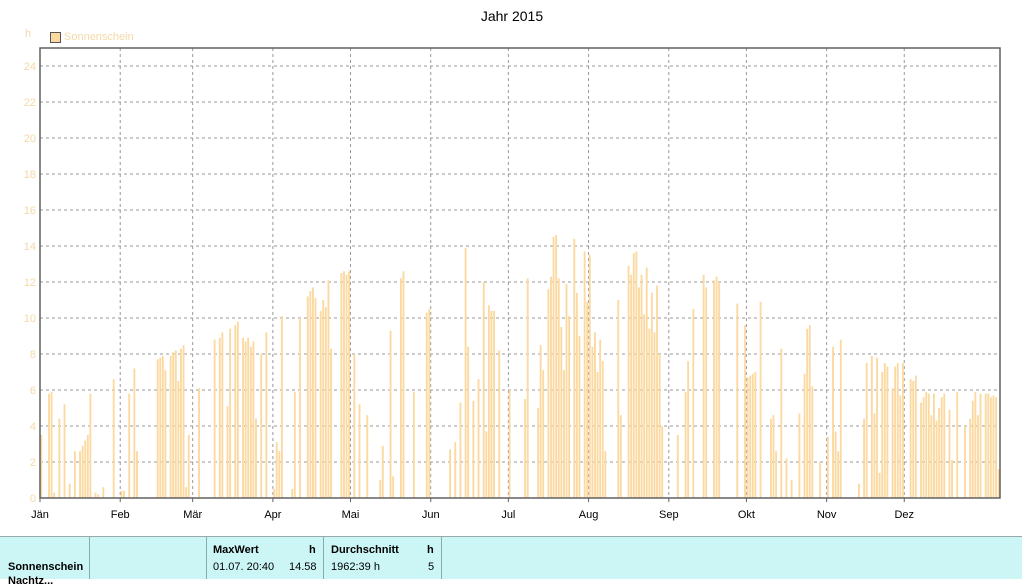 The height and width of the screenshot is (587, 1024). I want to click on x-tick-label: Apr, so click(272, 515).